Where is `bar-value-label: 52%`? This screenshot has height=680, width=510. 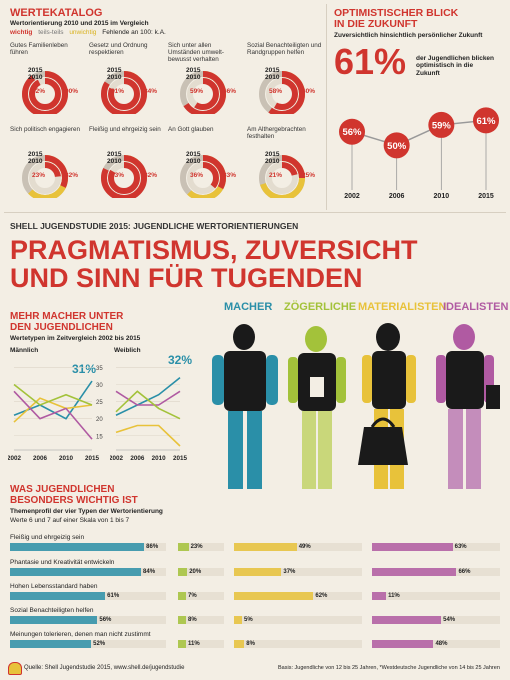 bar-value-label: 52% is located at coordinates (99, 644).